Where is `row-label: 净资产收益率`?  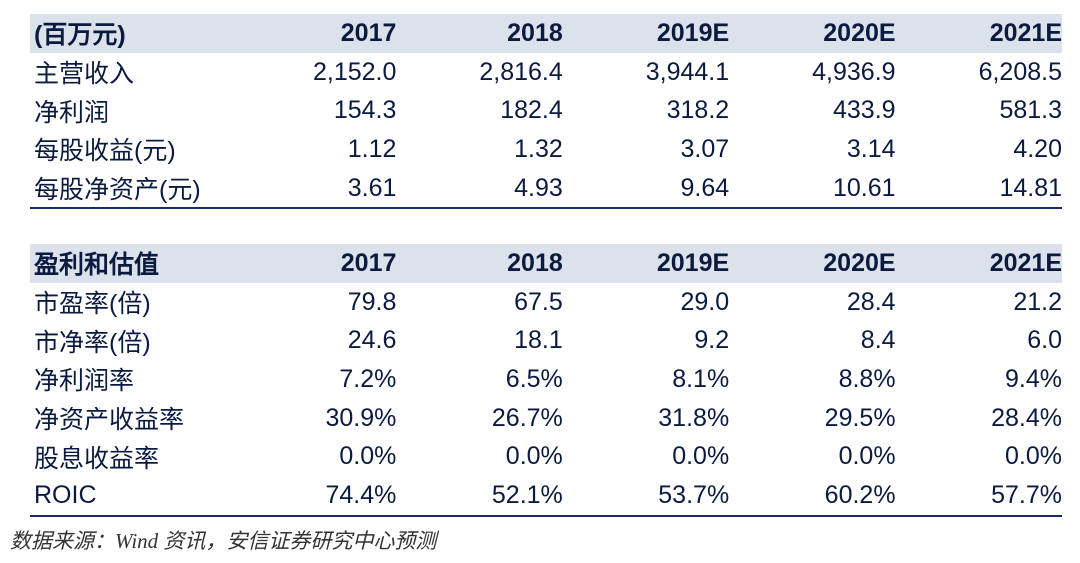
row-label: 净资产收益率 is located at coordinates (109, 420).